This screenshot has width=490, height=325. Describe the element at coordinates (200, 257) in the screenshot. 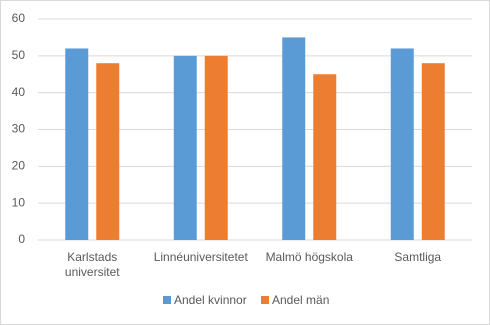

I see `x-tick-label: Linnéuniversitetet` at that location.